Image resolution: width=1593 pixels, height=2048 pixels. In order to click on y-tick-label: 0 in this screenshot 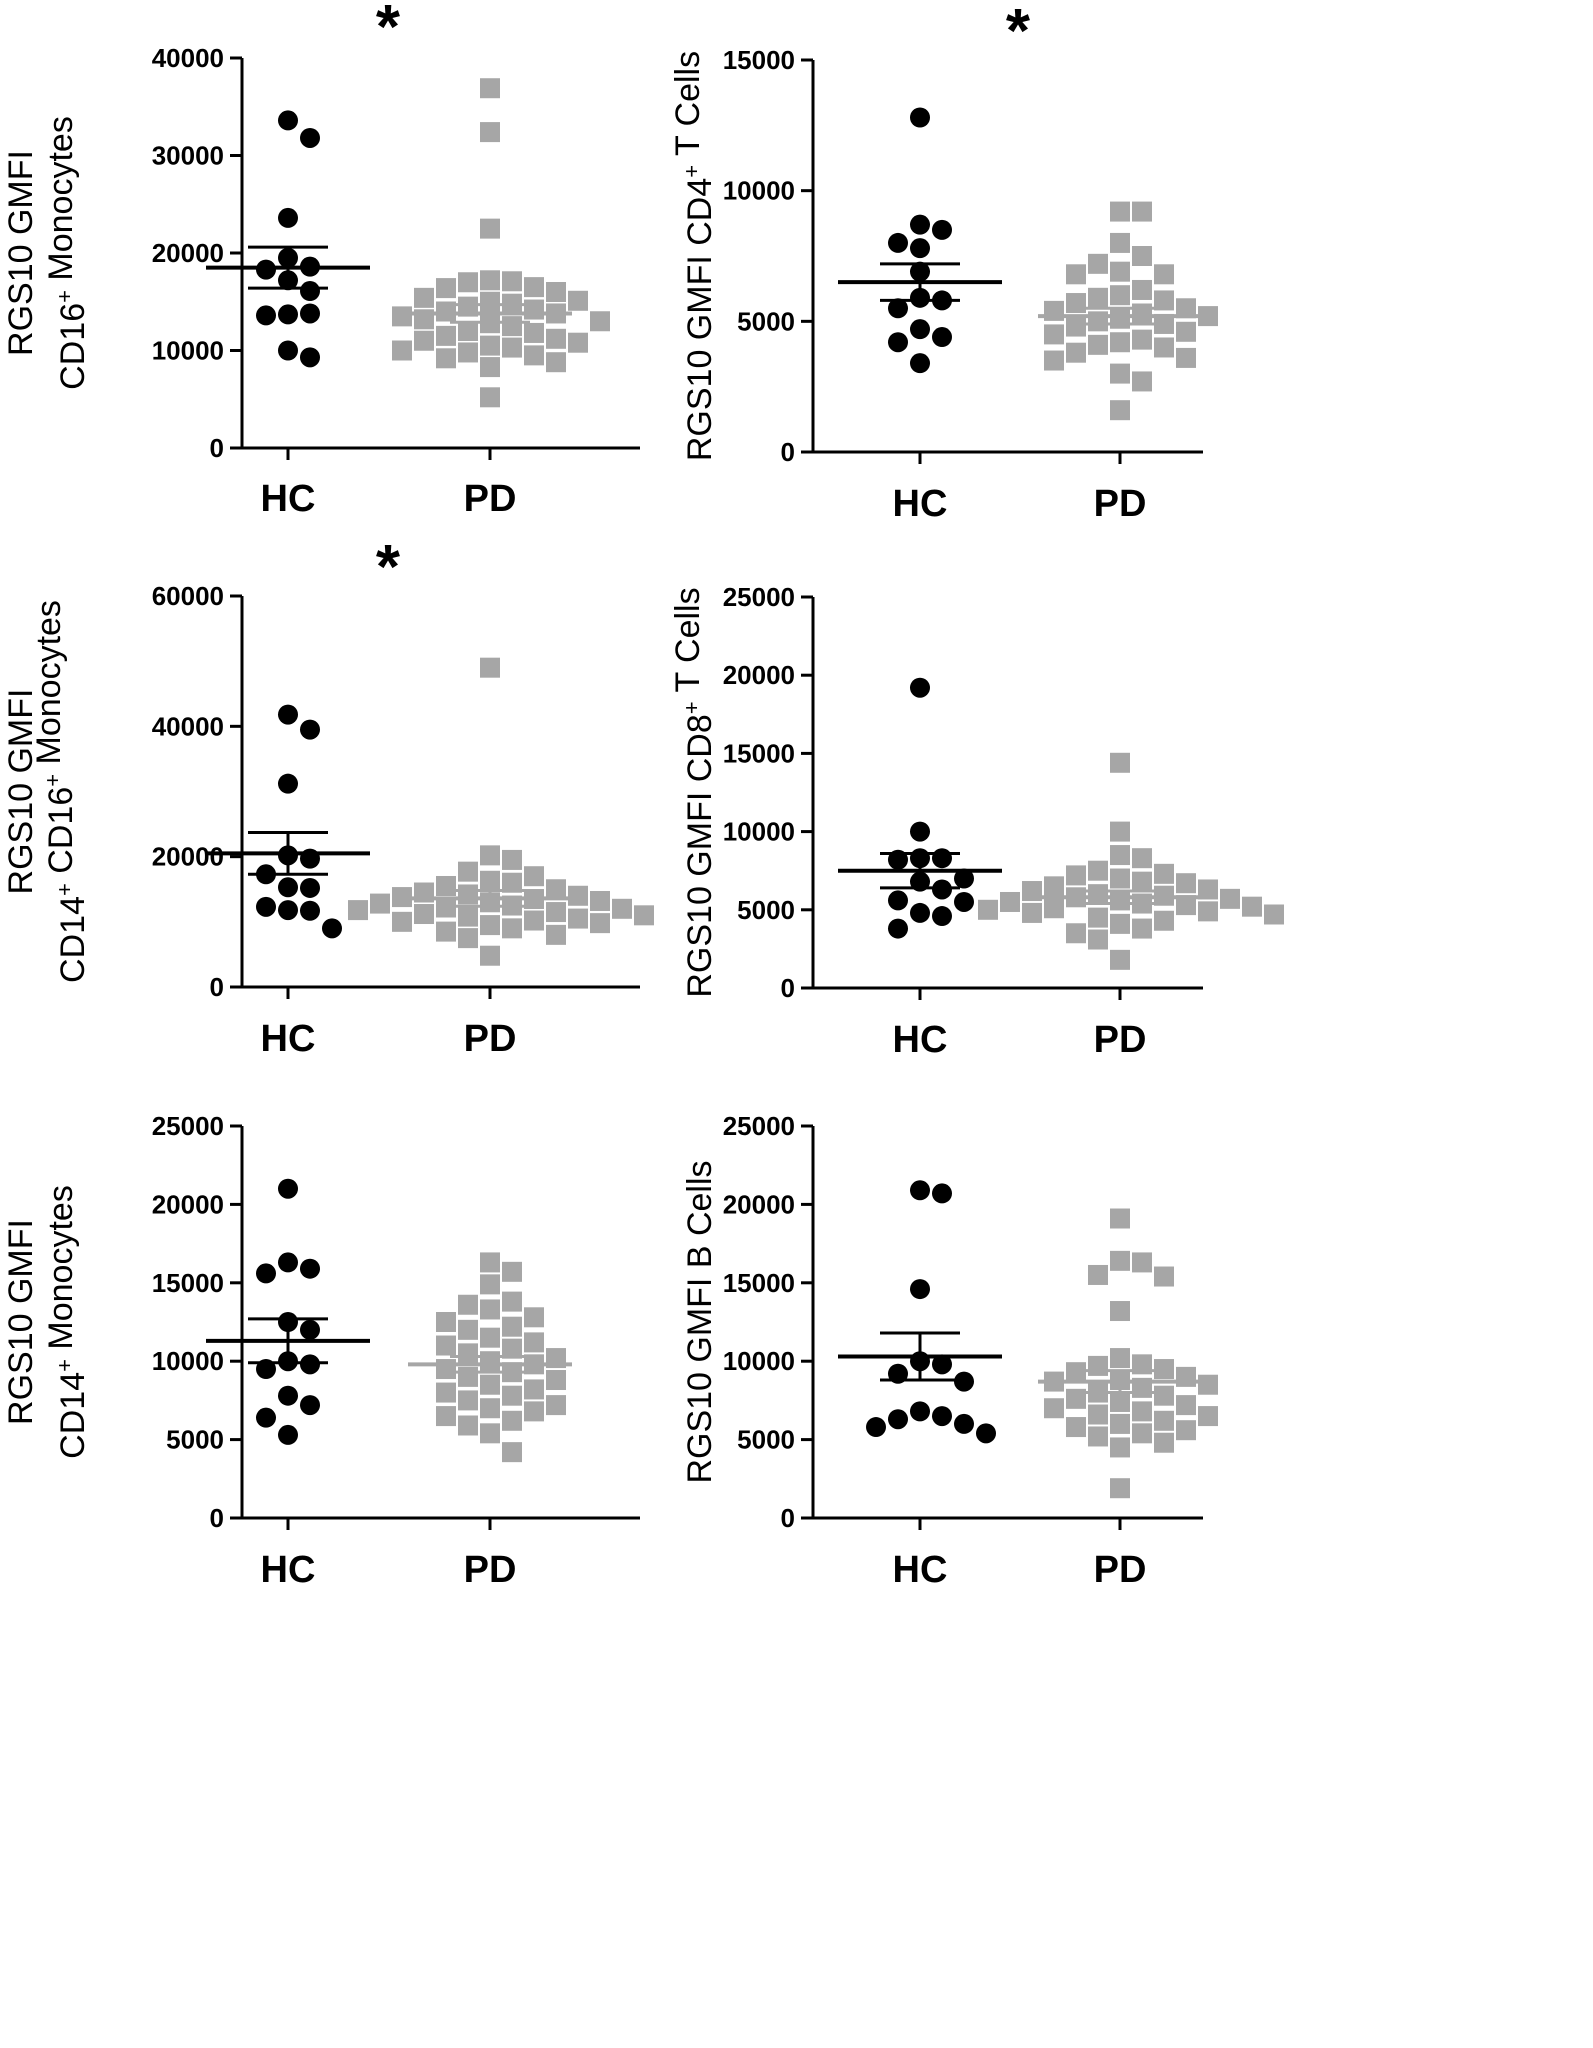, I will do `click(788, 988)`.